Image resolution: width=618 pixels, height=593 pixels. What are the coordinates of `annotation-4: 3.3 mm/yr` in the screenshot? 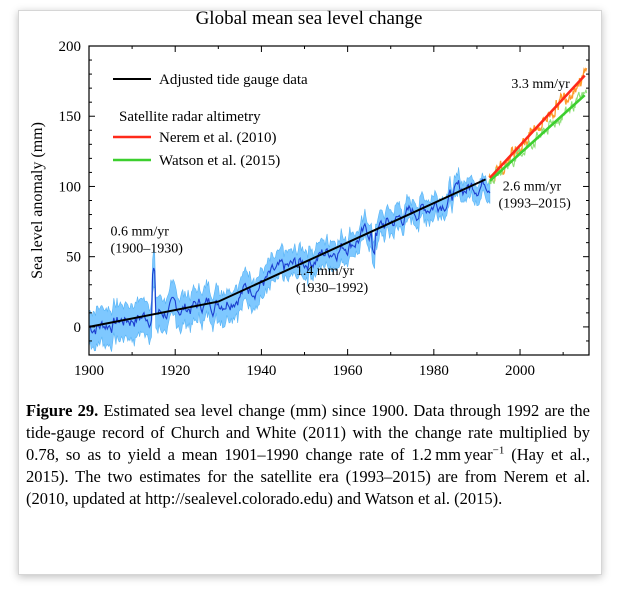 It's located at (540, 84).